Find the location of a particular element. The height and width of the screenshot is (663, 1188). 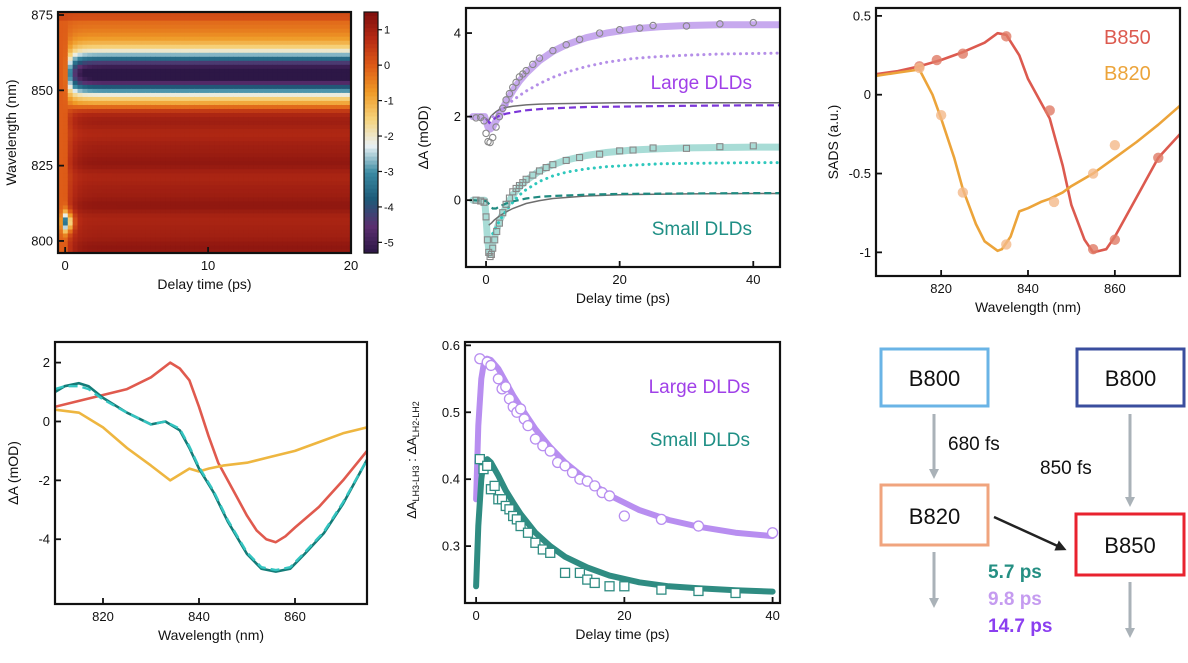

spectra-teal-line is located at coordinates (211, 477).